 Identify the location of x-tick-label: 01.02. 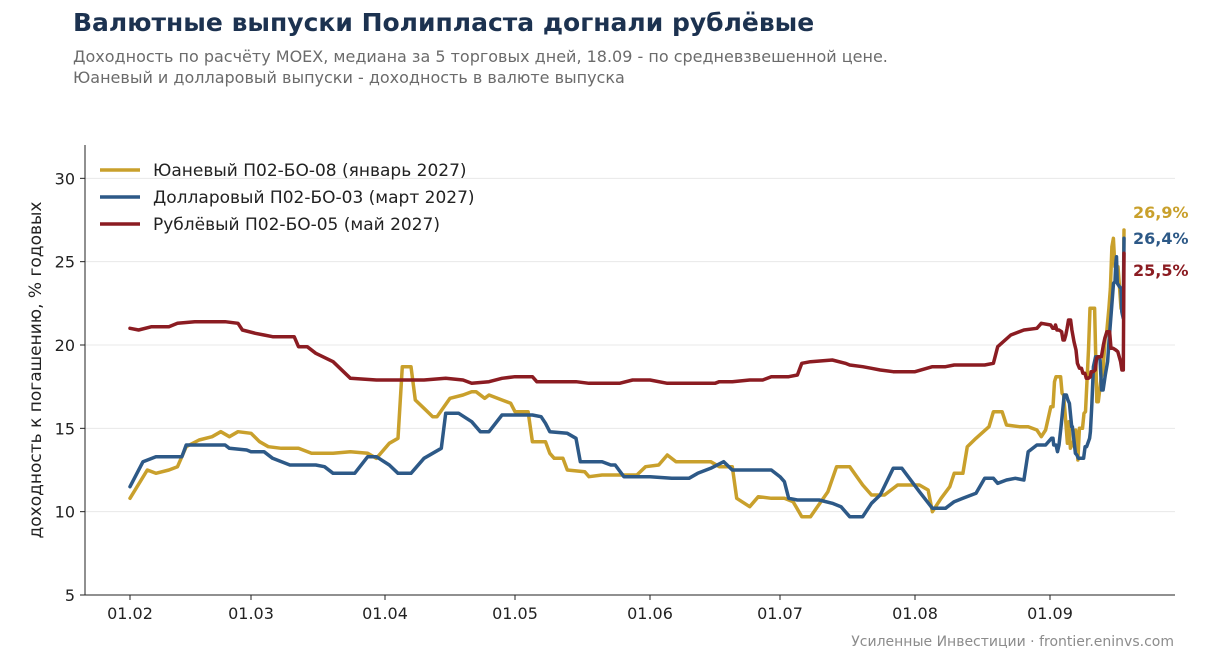
(130, 613).